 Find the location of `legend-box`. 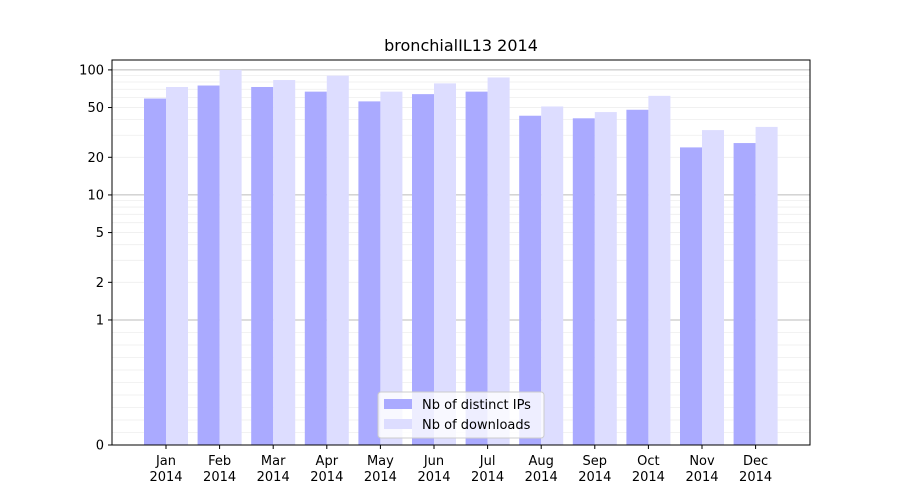

legend-box is located at coordinates (461, 415).